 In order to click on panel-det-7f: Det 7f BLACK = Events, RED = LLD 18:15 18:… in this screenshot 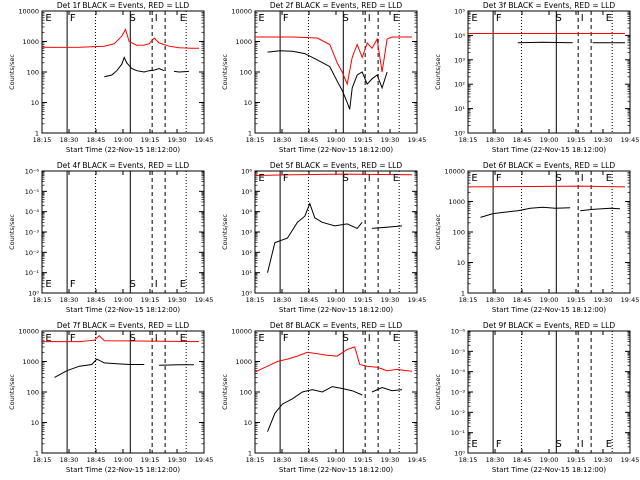, I will do `click(110, 397)`.